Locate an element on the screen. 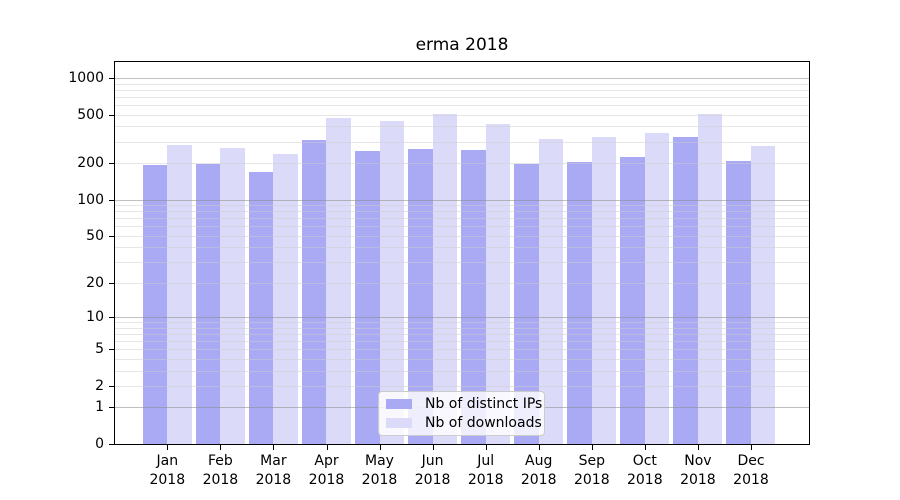 The height and width of the screenshot is (500, 900). x-tick-label-apr: Apr 2018 is located at coordinates (327, 471).